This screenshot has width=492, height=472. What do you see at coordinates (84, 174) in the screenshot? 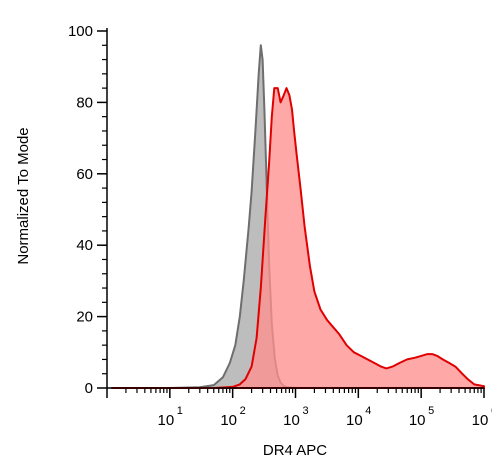
I see `y-tick-label: 60` at bounding box center [84, 174].